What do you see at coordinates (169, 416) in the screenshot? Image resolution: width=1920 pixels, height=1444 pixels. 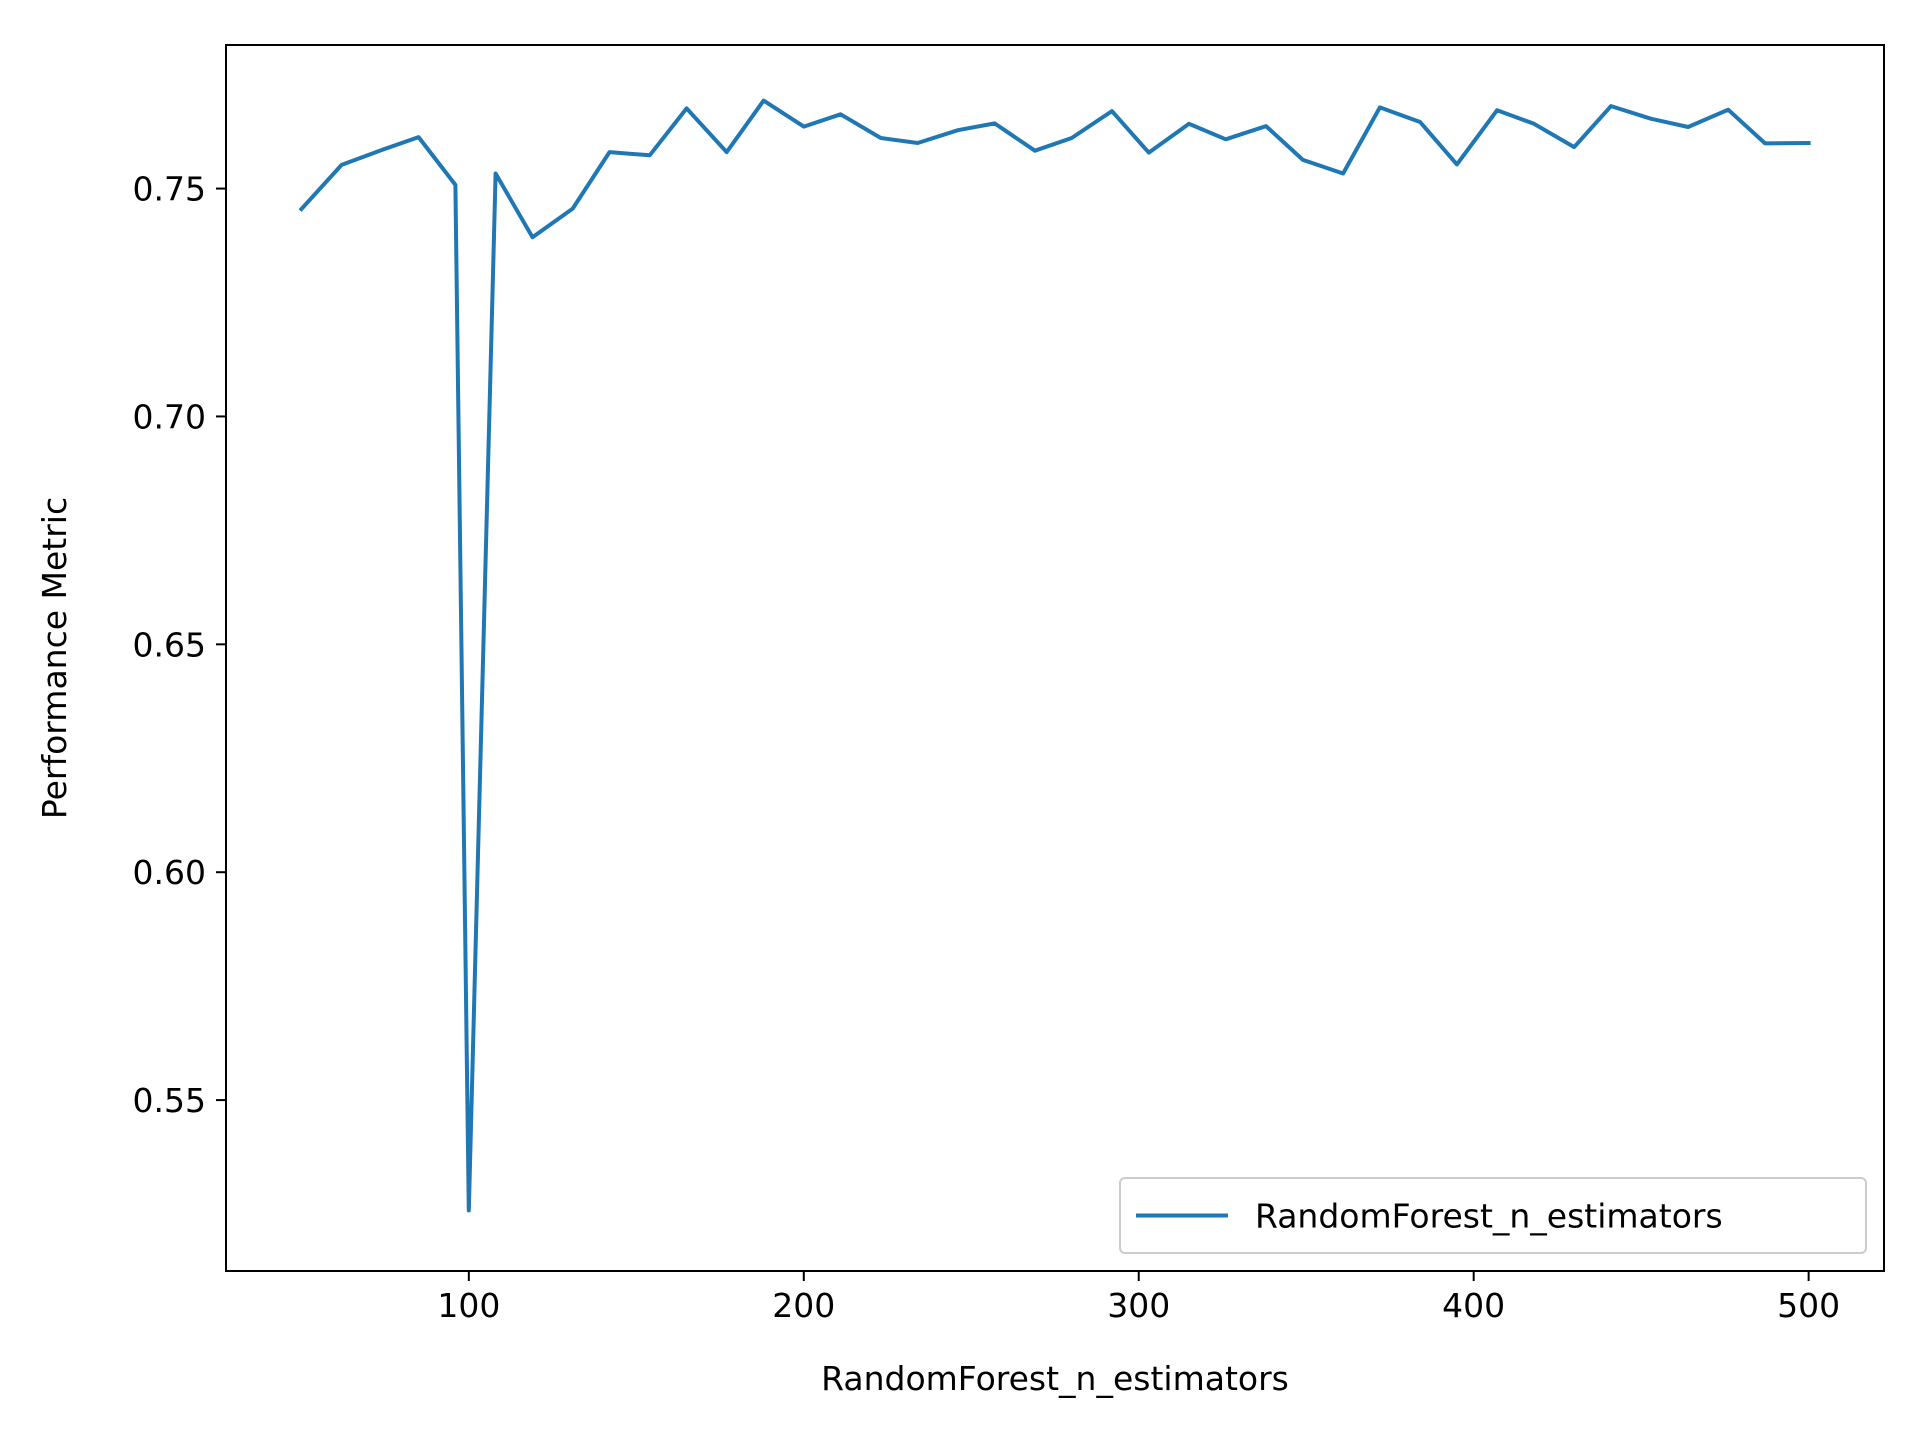 I see `y-tick-label: 0.70` at bounding box center [169, 416].